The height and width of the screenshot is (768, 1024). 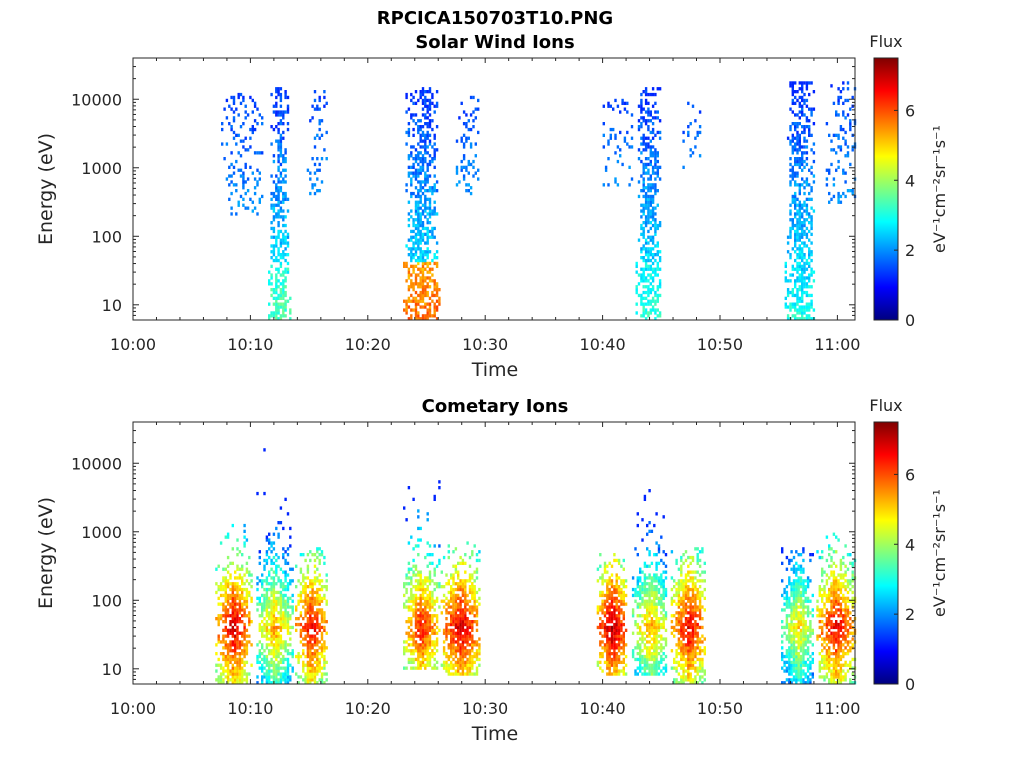 What do you see at coordinates (910, 110) in the screenshot?
I see `colorbar-tick-label: 6` at bounding box center [910, 110].